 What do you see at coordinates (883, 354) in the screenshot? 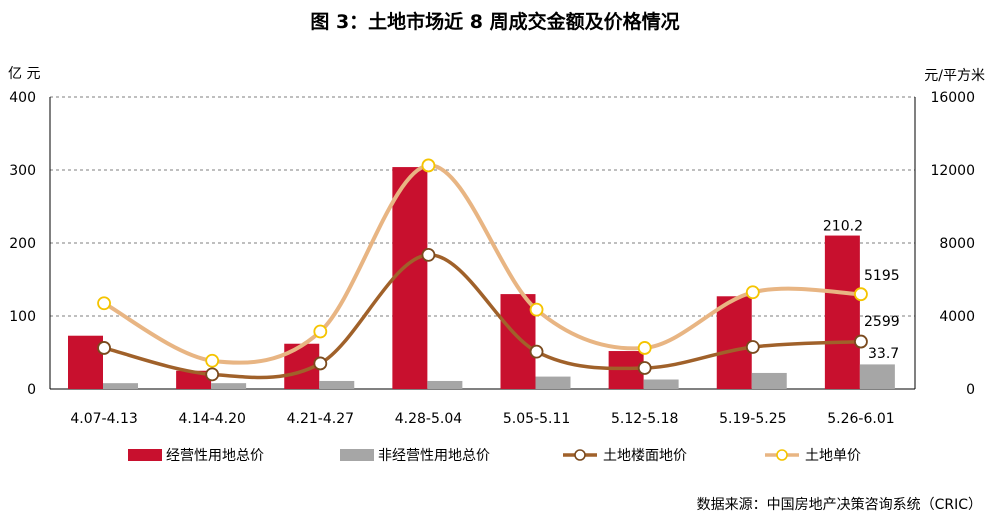
I see `label-nonoperating-last: 33.7` at bounding box center [883, 354].